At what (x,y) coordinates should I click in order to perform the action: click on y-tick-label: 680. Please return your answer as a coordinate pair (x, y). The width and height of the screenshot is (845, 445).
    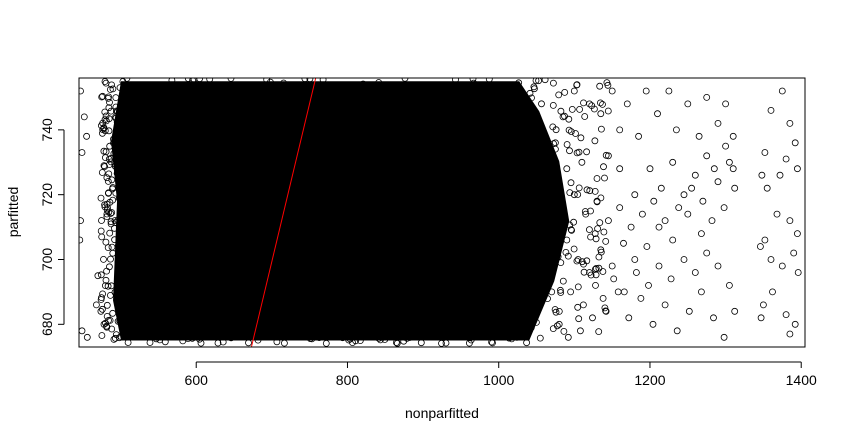
    Looking at the image, I should click on (47, 324).